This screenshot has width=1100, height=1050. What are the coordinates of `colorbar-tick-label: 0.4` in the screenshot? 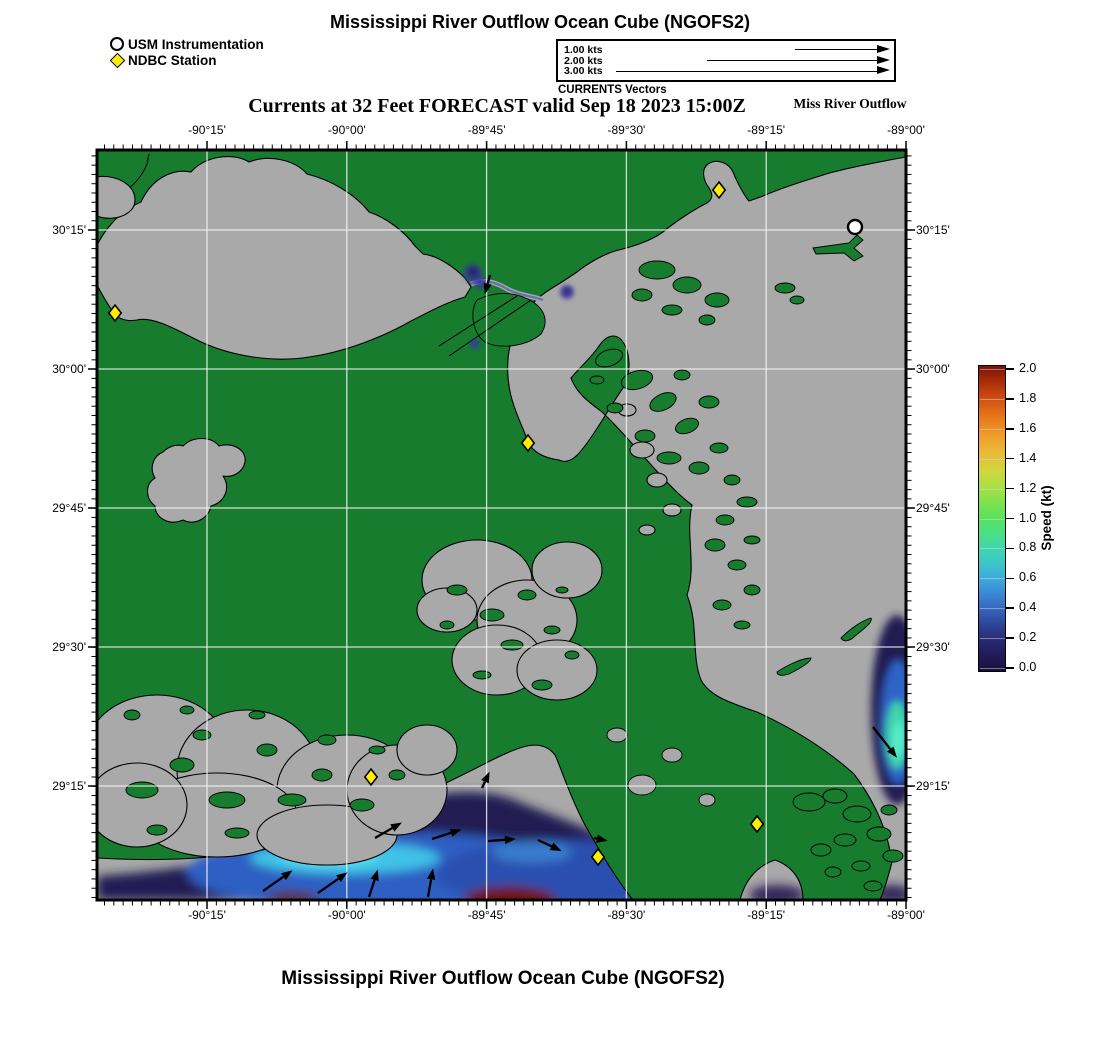 It's located at (1028, 607).